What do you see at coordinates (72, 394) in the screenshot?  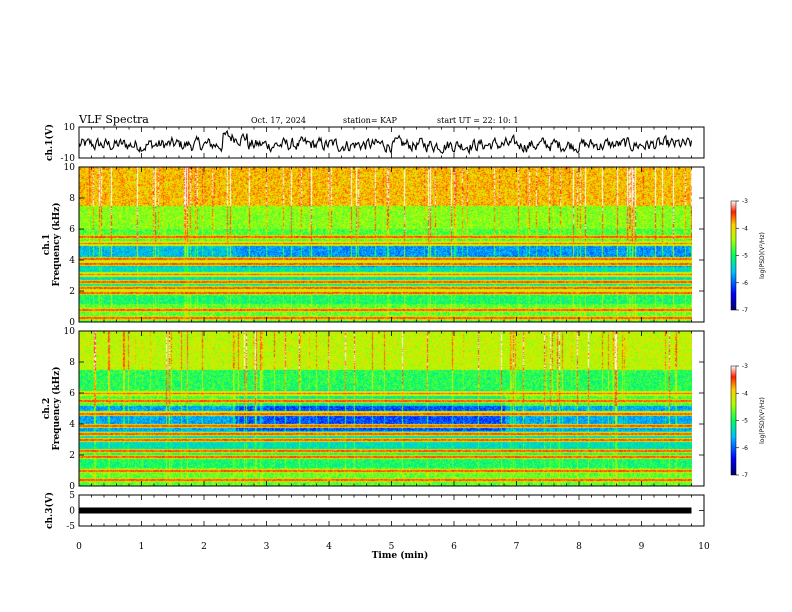 I see `spec2-ytick-label: 6` at bounding box center [72, 394].